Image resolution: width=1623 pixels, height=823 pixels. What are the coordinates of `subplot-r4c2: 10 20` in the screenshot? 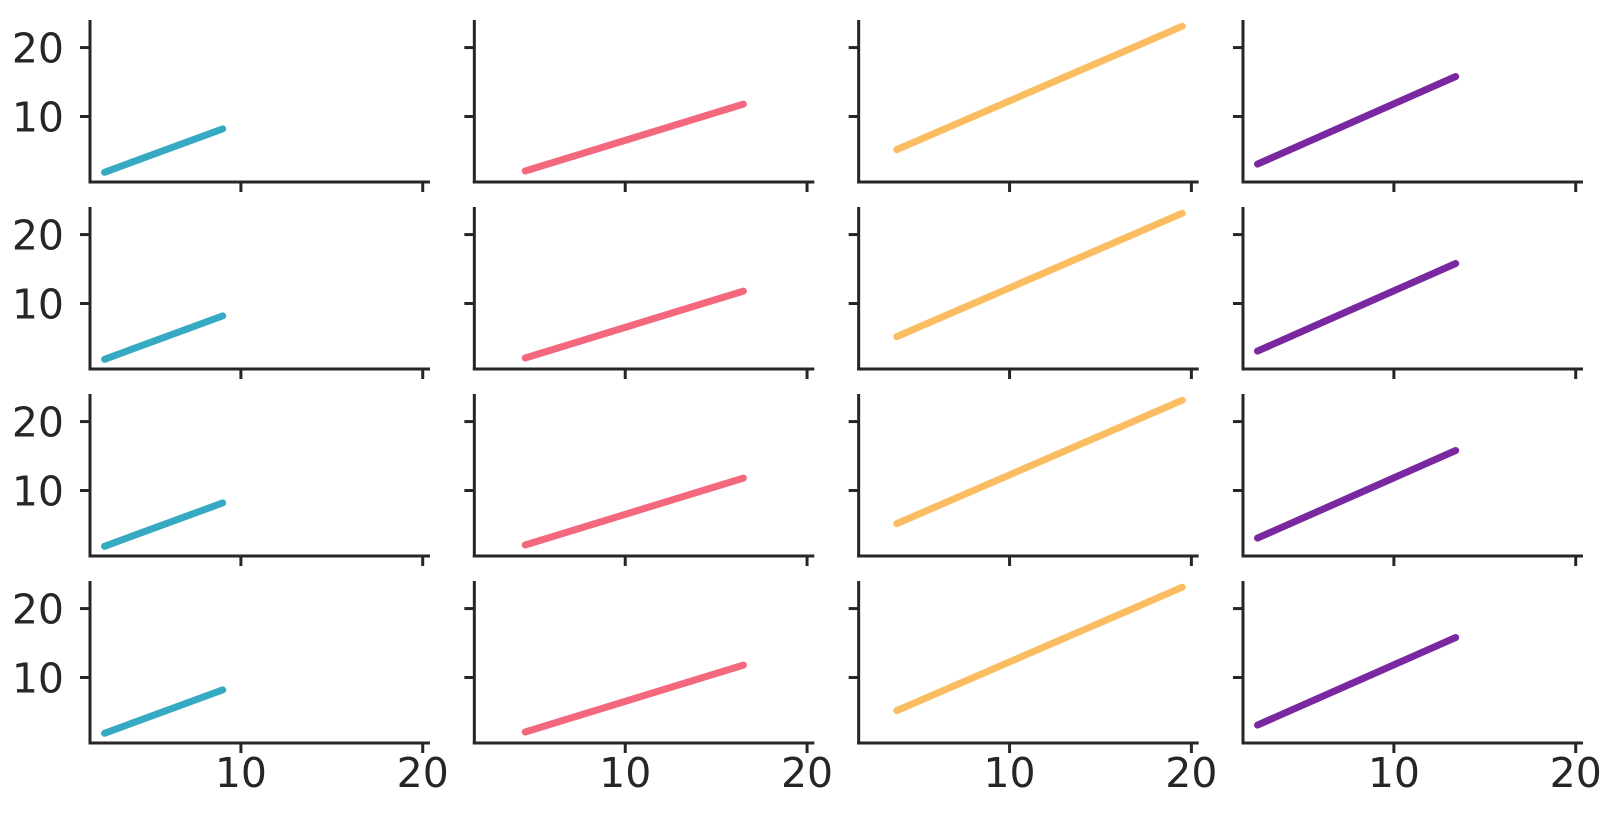 It's located at (648, 689).